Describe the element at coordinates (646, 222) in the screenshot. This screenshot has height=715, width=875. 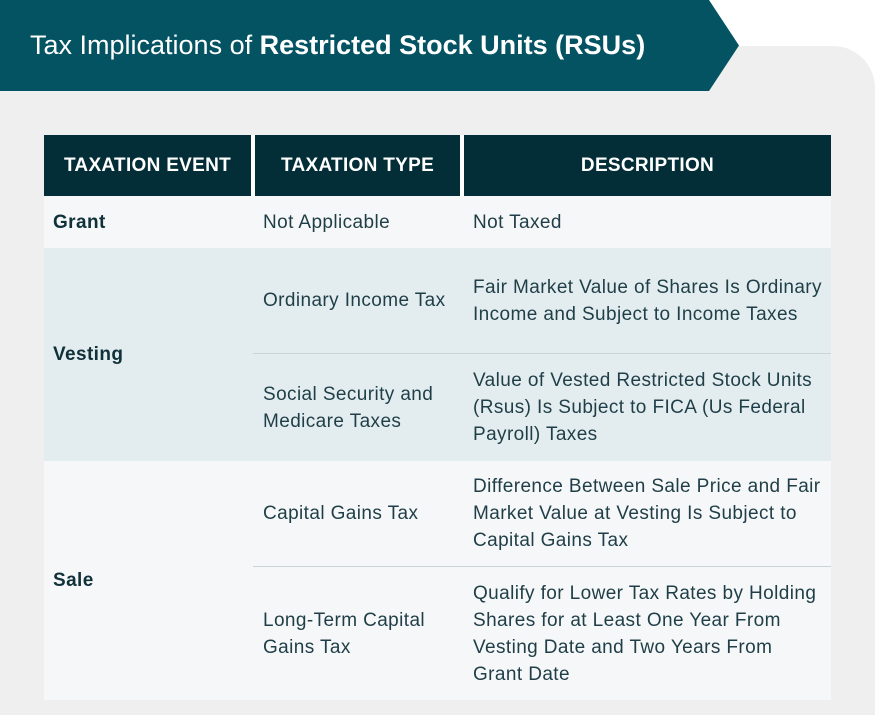
I see `description-cell: Not Taxed` at that location.